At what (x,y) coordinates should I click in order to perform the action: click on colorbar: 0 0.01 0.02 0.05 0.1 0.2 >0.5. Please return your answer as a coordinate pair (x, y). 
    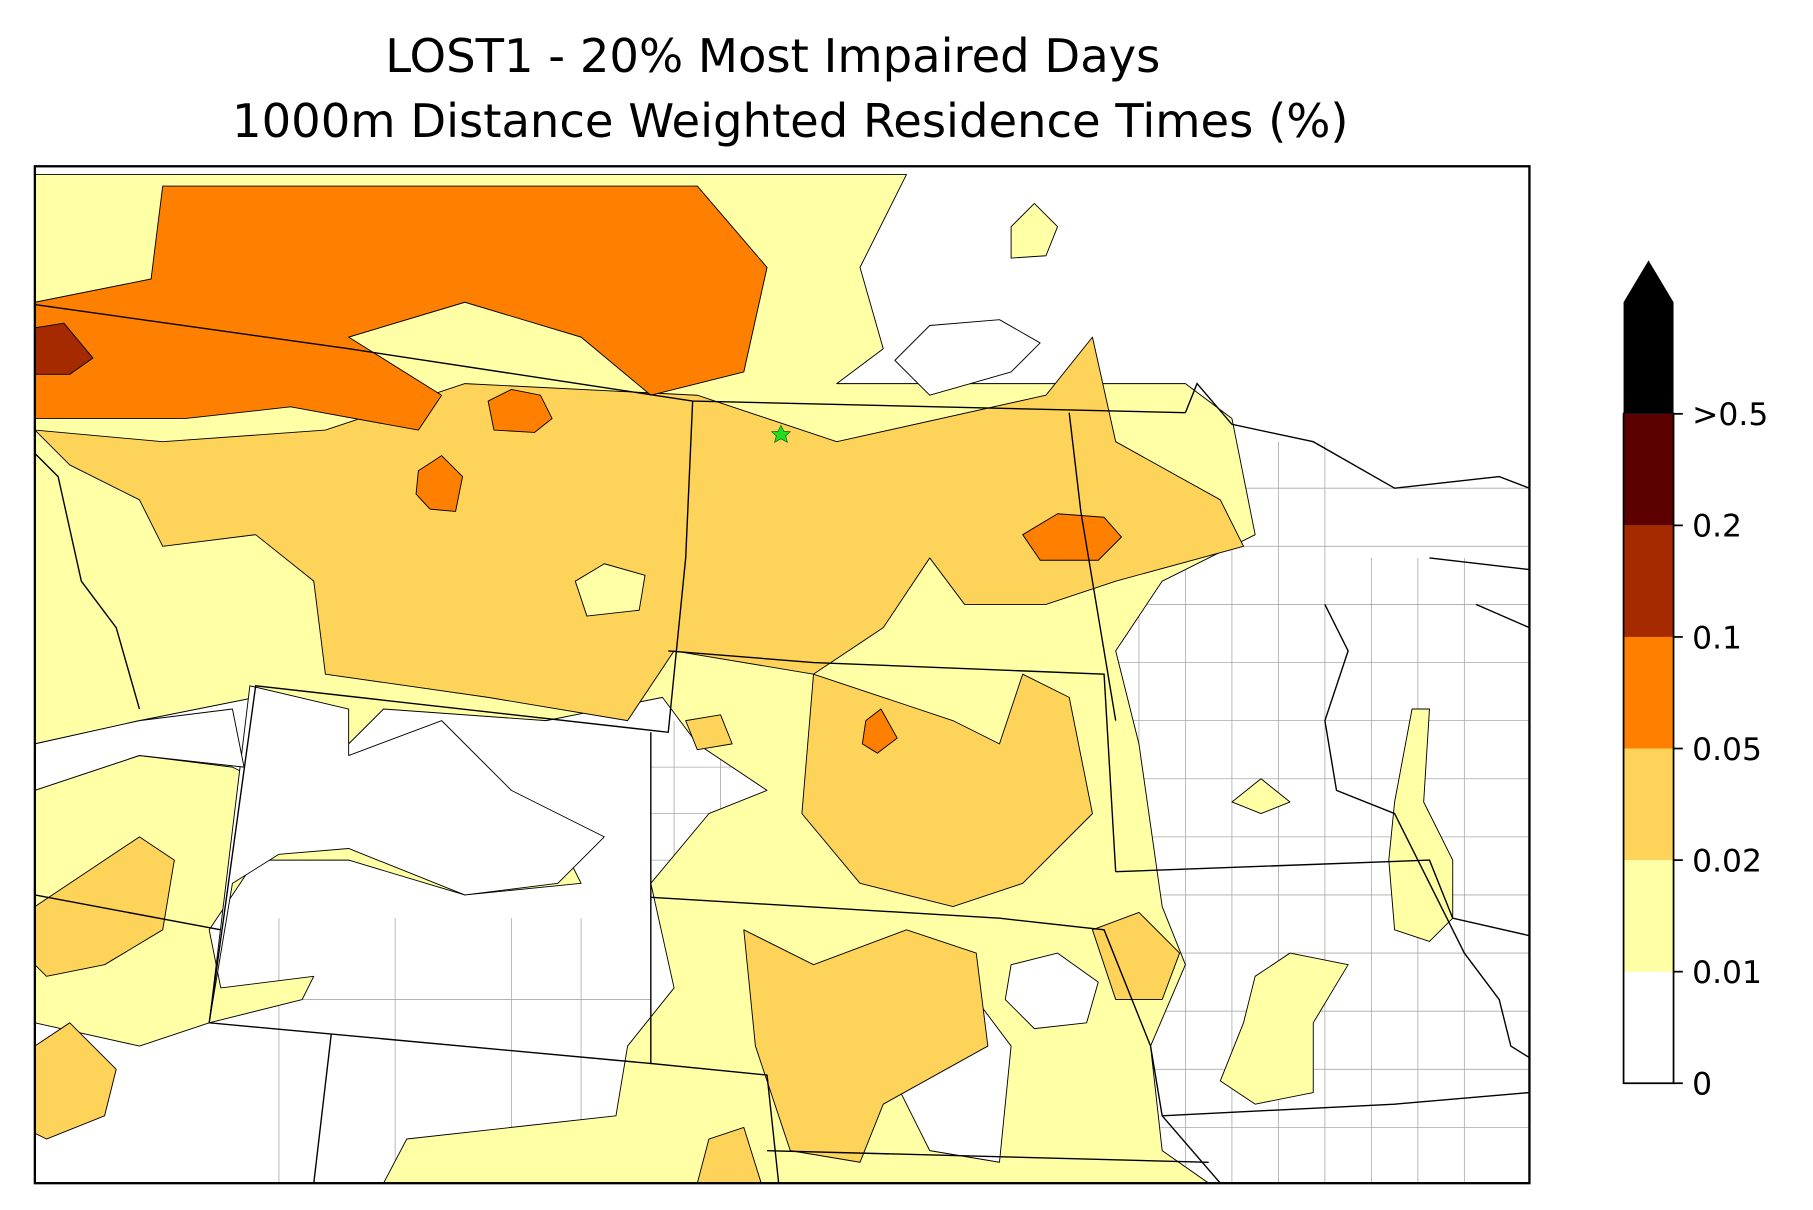
    Looking at the image, I should click on (1695, 681).